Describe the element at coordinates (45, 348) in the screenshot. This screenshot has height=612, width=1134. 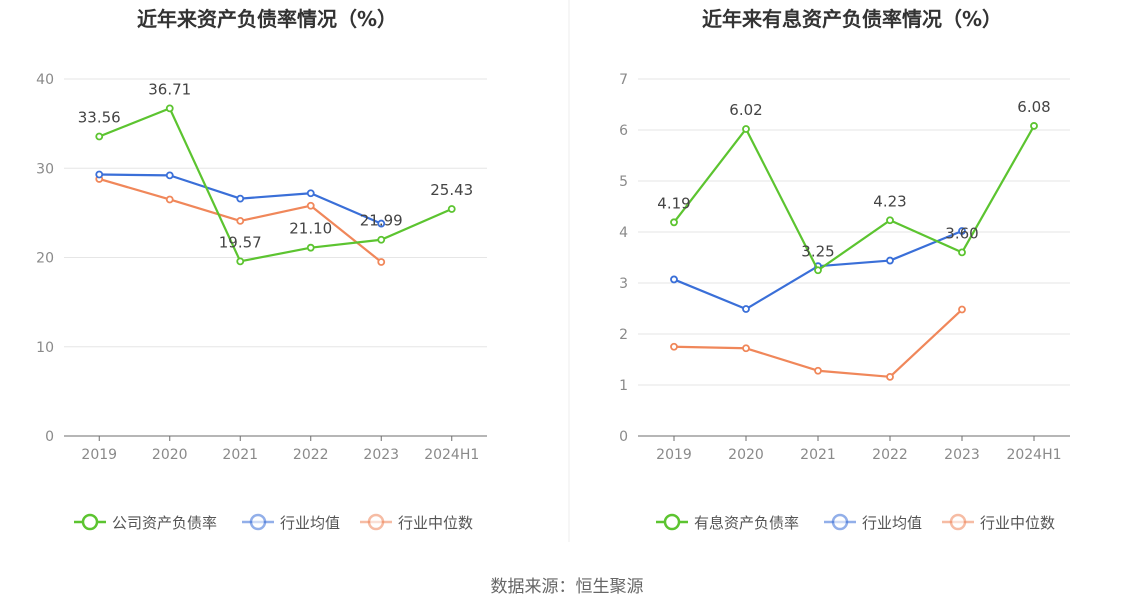
I see `y-tick-label: 10` at that location.